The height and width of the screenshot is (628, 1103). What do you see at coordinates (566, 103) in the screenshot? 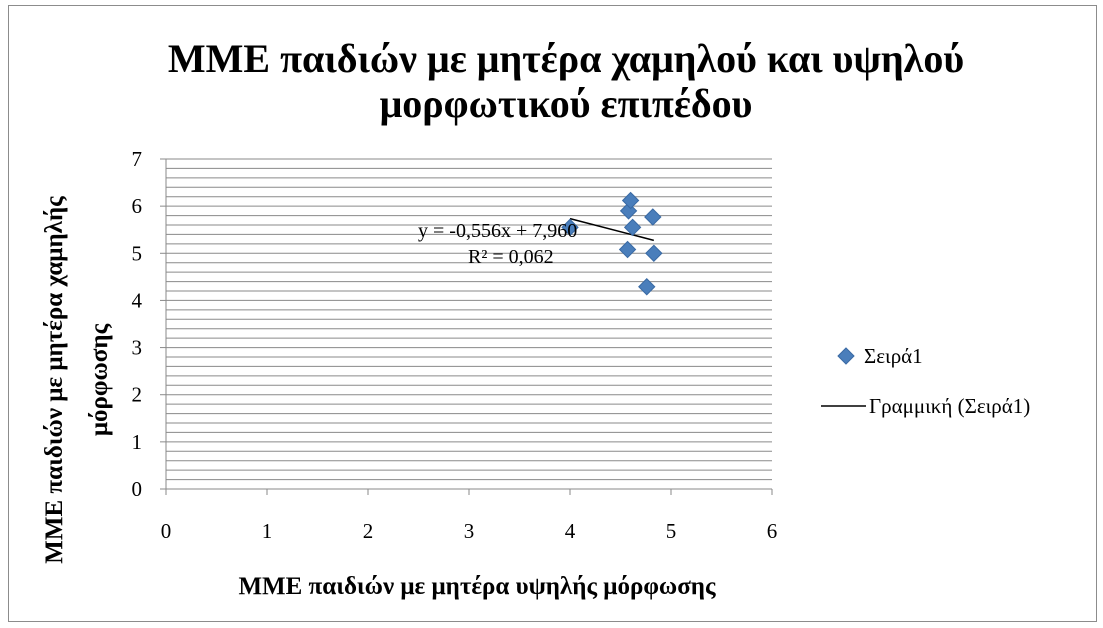
I see `chart-title-line2: μορφωτικού επιπέδου` at bounding box center [566, 103].